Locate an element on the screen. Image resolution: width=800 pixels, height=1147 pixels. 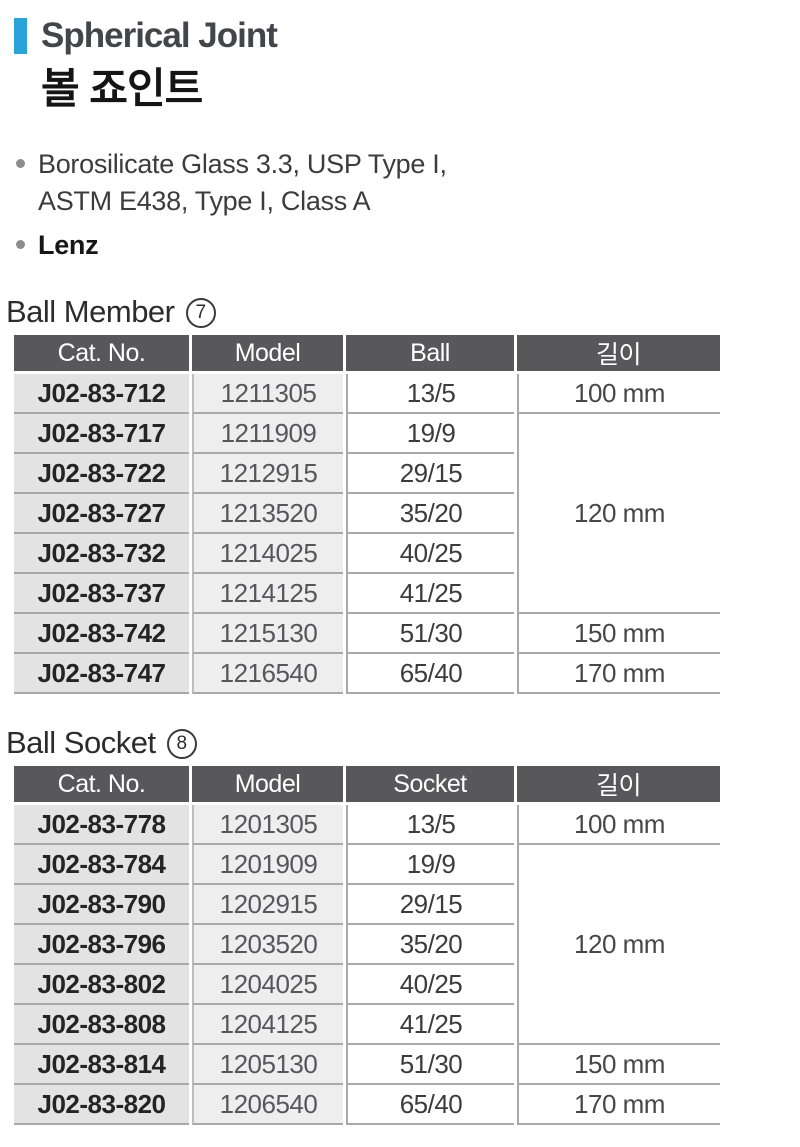
cell-model: 1206540 is located at coordinates (267, 1105).